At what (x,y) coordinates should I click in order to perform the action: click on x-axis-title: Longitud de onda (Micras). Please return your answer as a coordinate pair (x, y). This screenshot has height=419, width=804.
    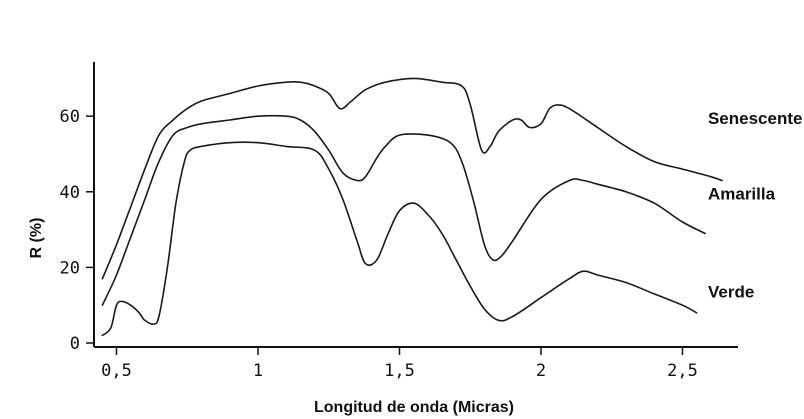
    Looking at the image, I should click on (414, 407).